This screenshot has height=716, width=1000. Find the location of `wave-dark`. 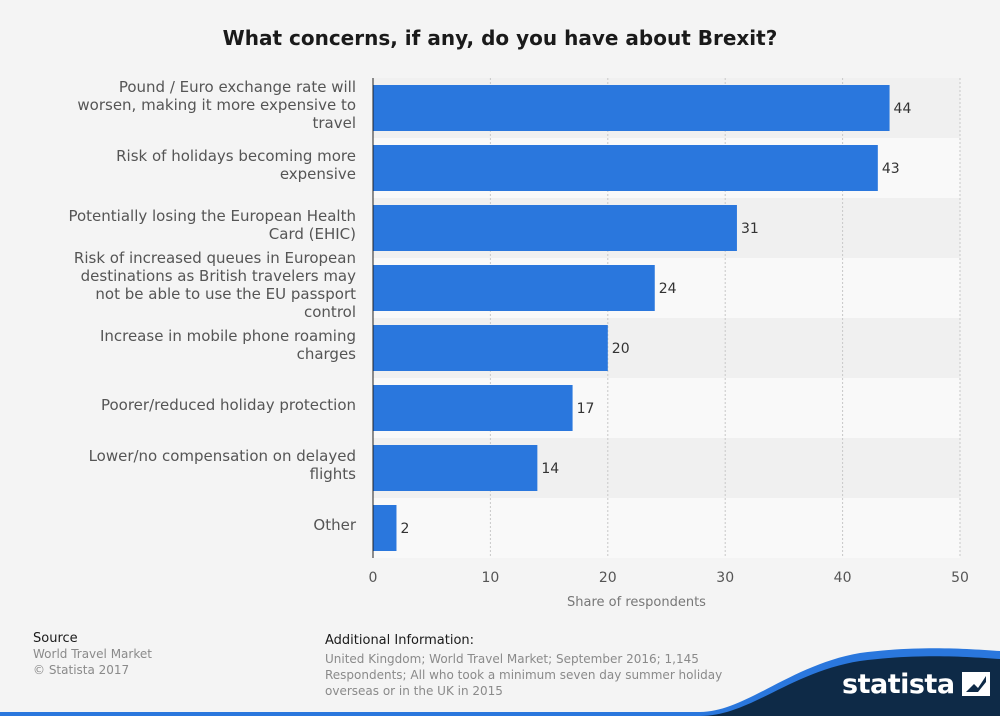

wave-dark is located at coordinates (850, 686).